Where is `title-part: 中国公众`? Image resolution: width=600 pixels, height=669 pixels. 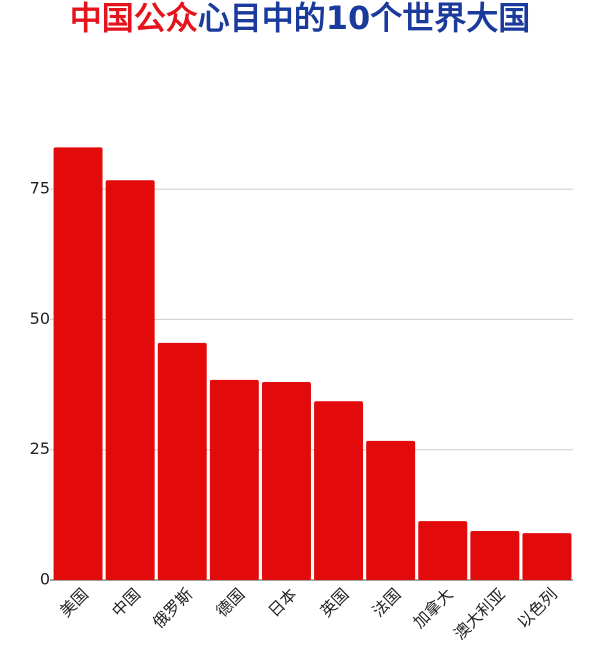
title-part: 中国公众 is located at coordinates (134, 18).